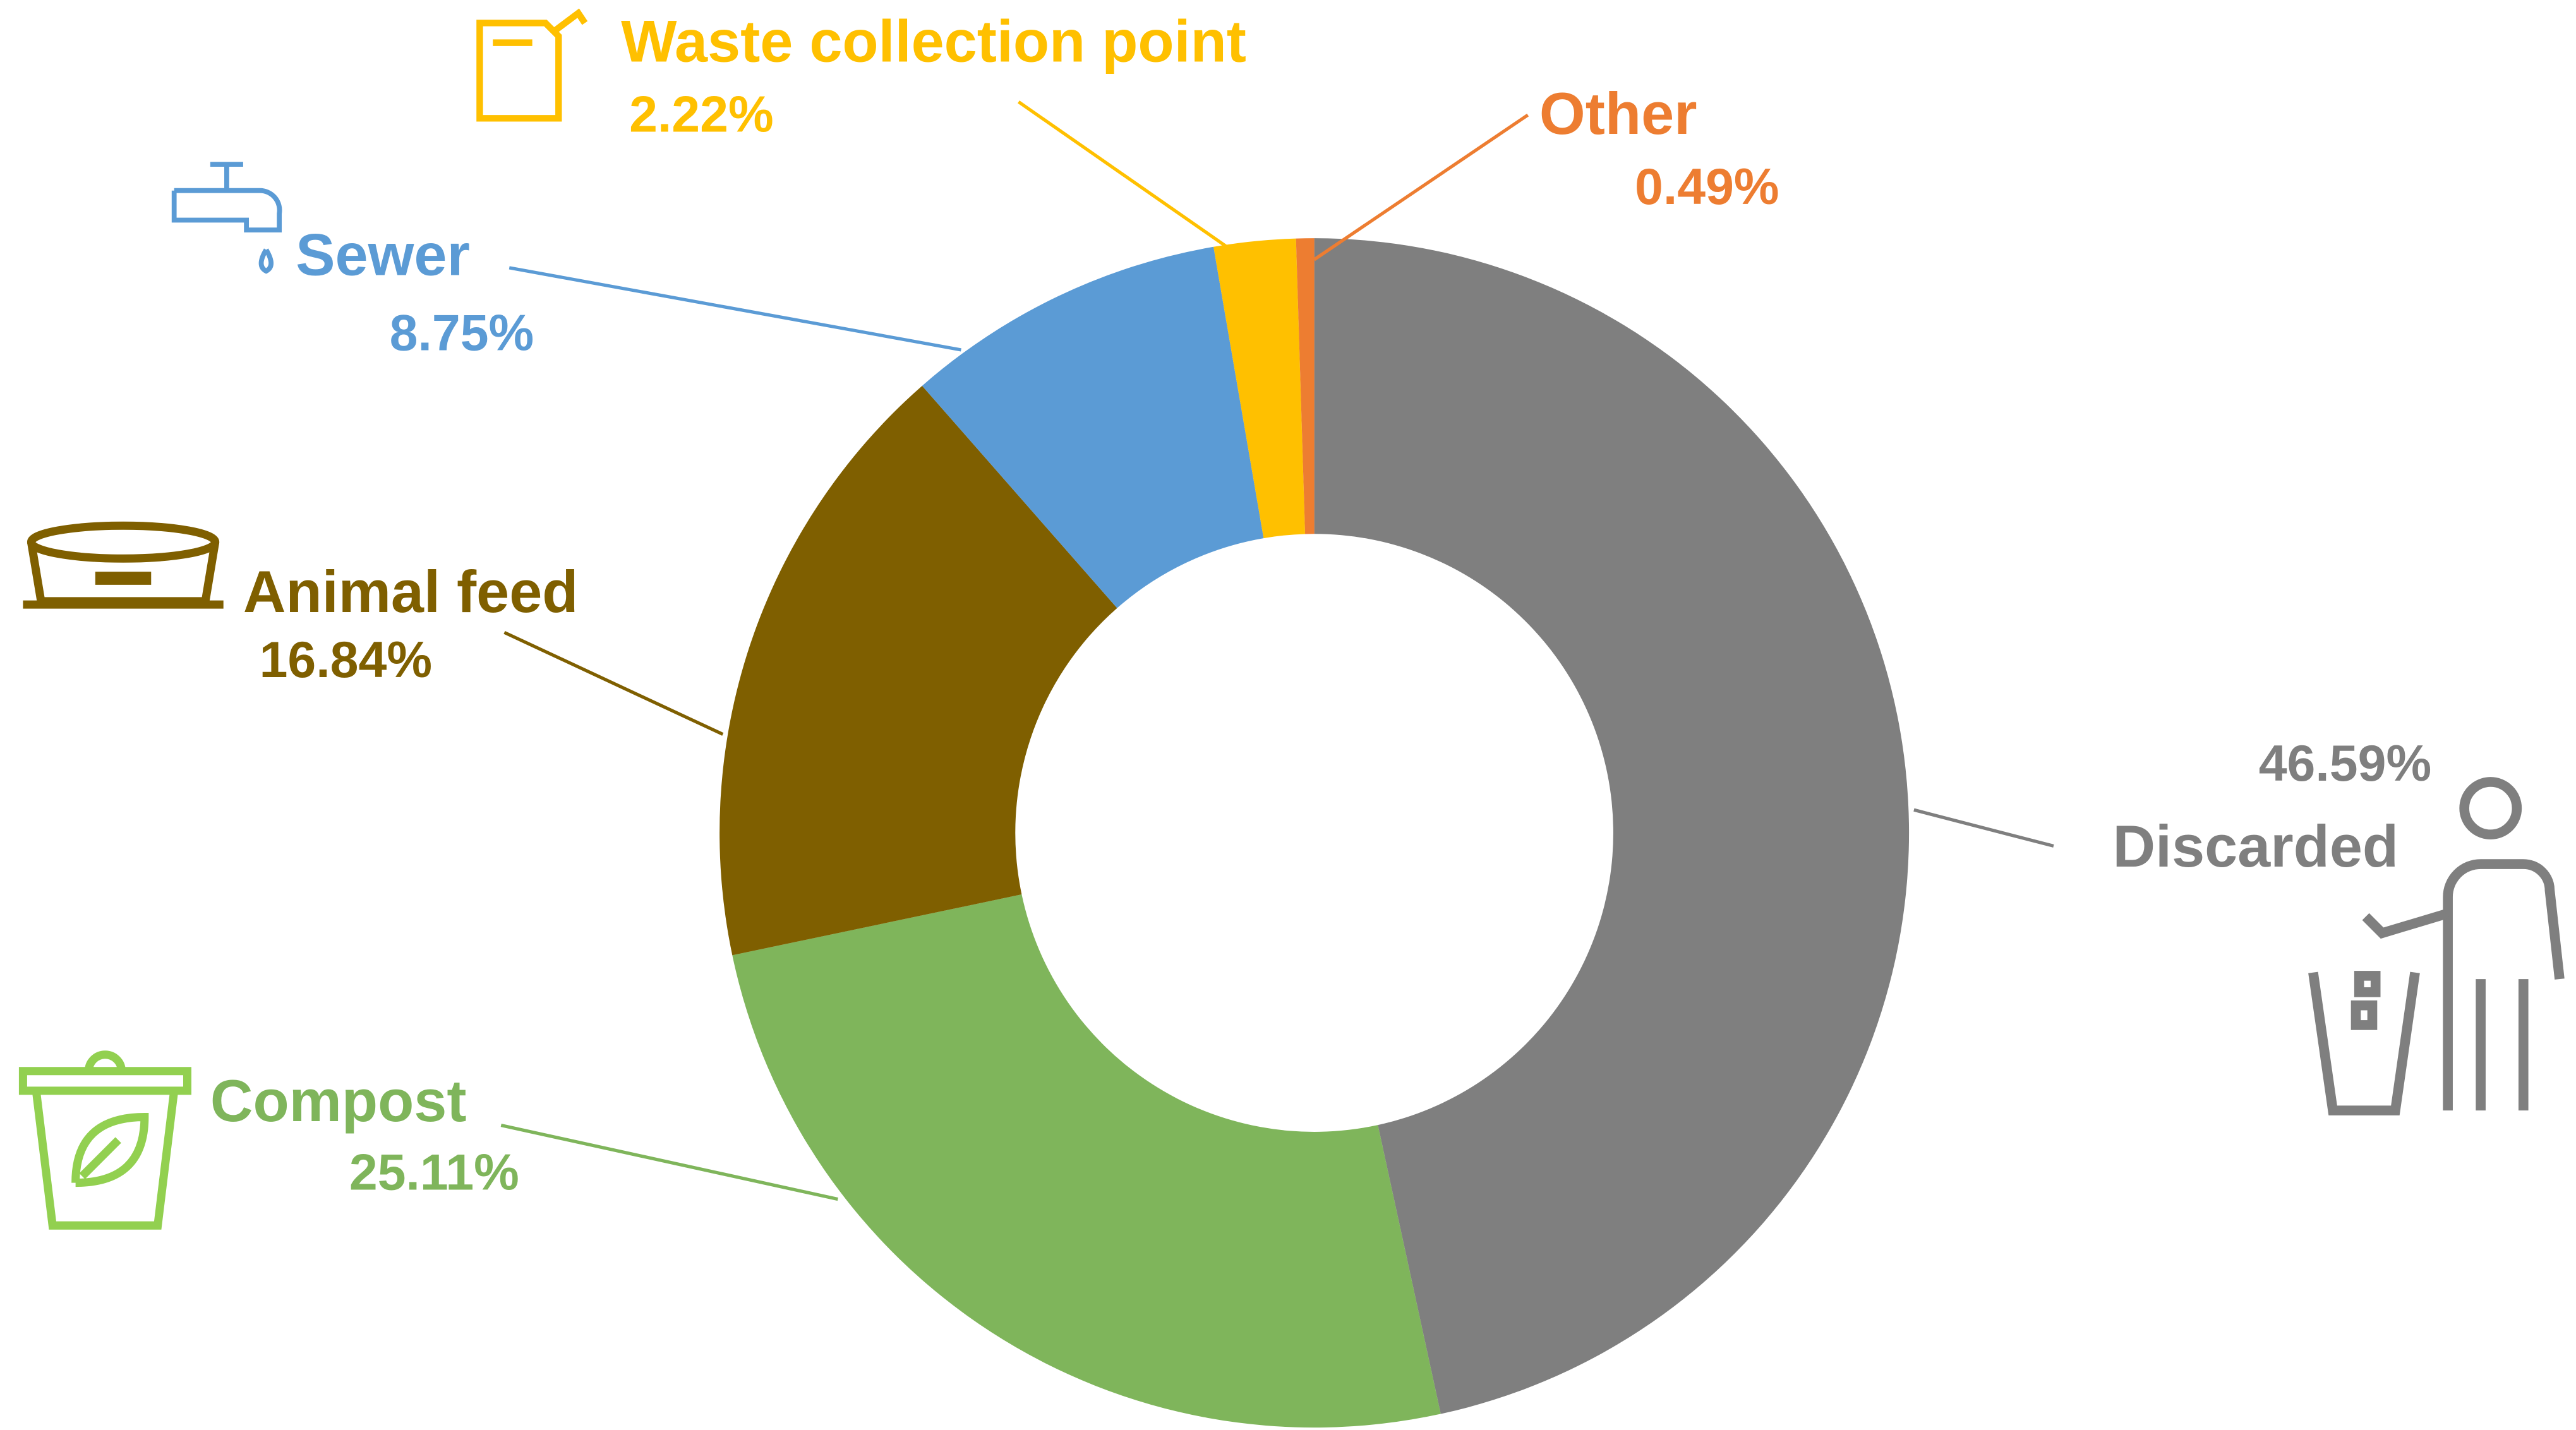 The width and height of the screenshot is (2576, 1430). Describe the element at coordinates (434, 1172) in the screenshot. I see `value-label: 25.11%` at that location.